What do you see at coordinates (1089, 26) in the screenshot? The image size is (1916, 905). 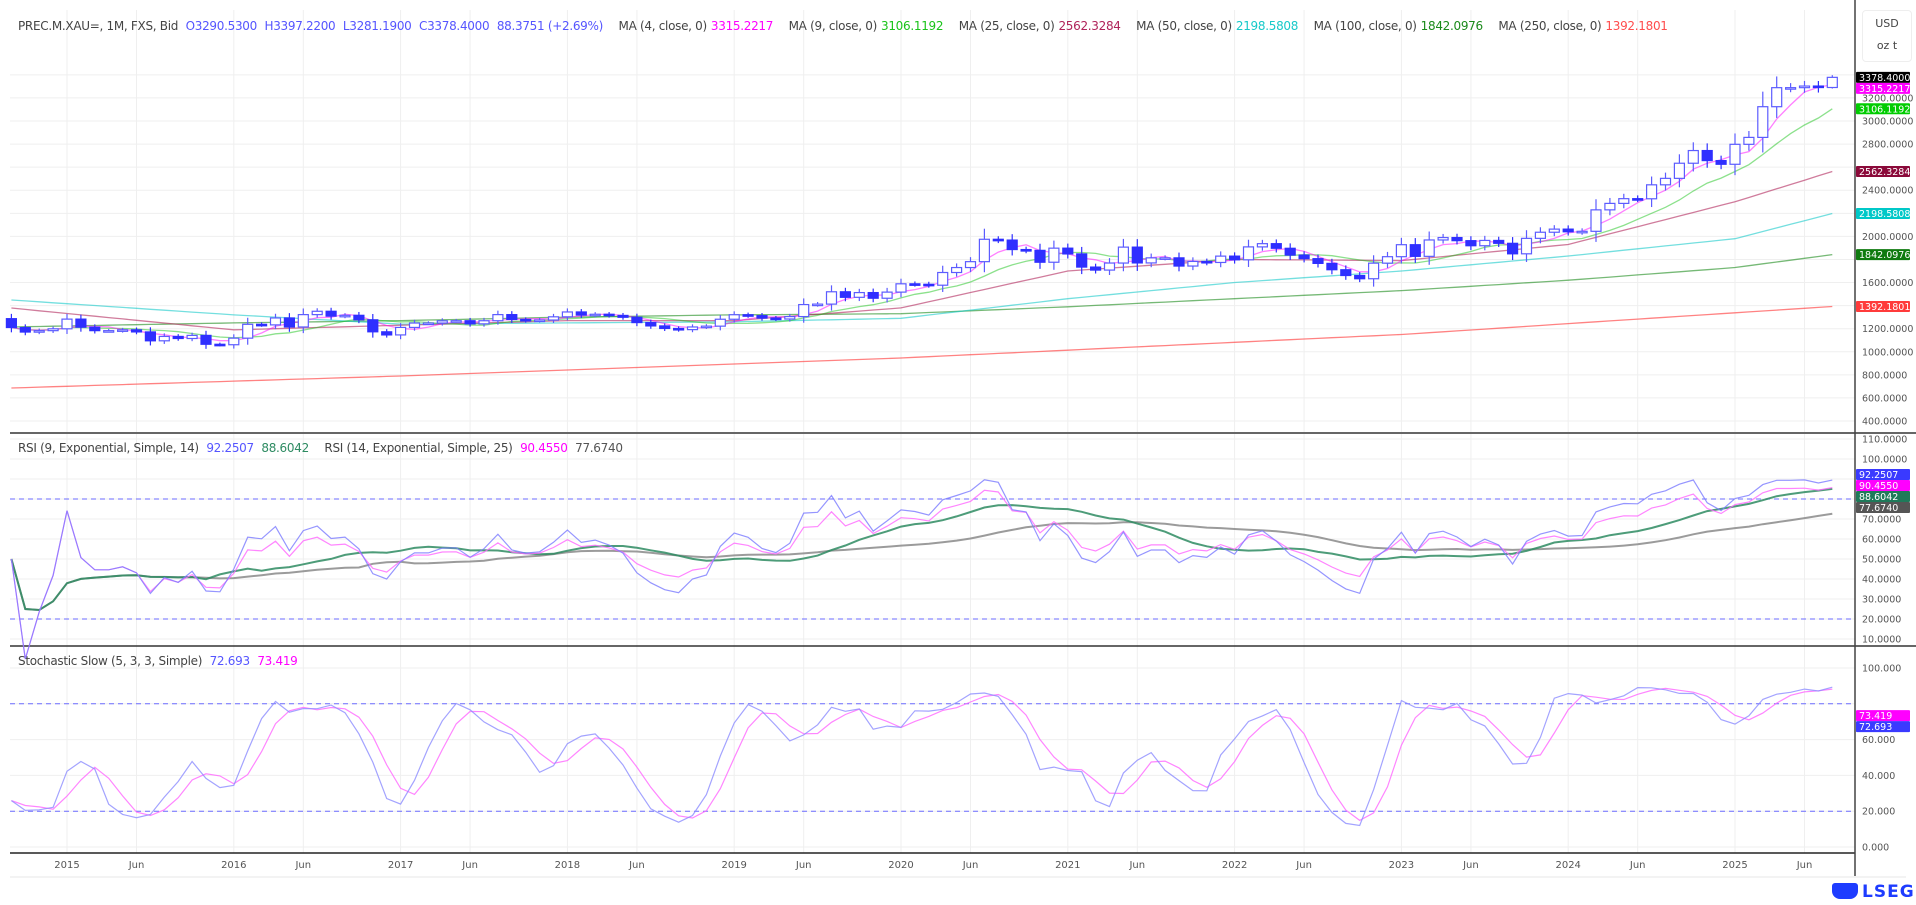 I see `ma25-value: 2562.3284` at bounding box center [1089, 26].